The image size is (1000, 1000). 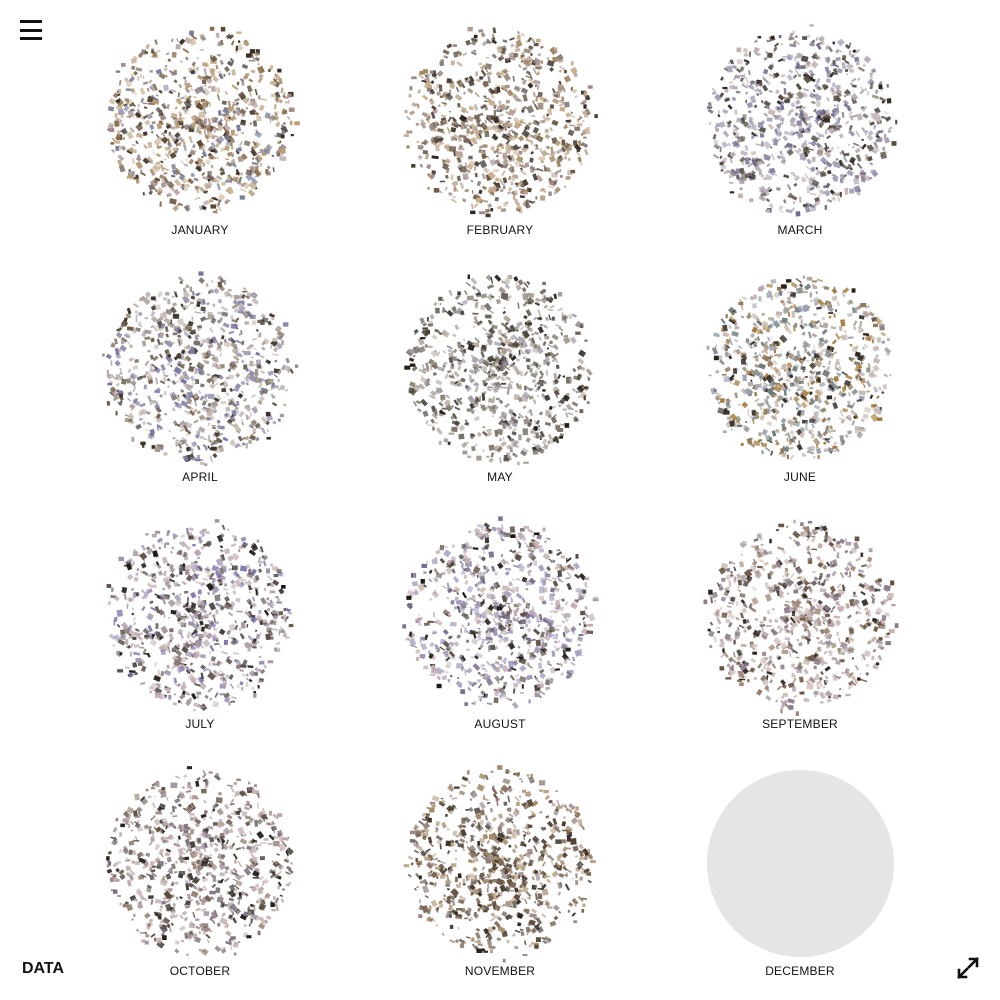 I want to click on month-cell-march: MARCH, so click(x=800, y=143).